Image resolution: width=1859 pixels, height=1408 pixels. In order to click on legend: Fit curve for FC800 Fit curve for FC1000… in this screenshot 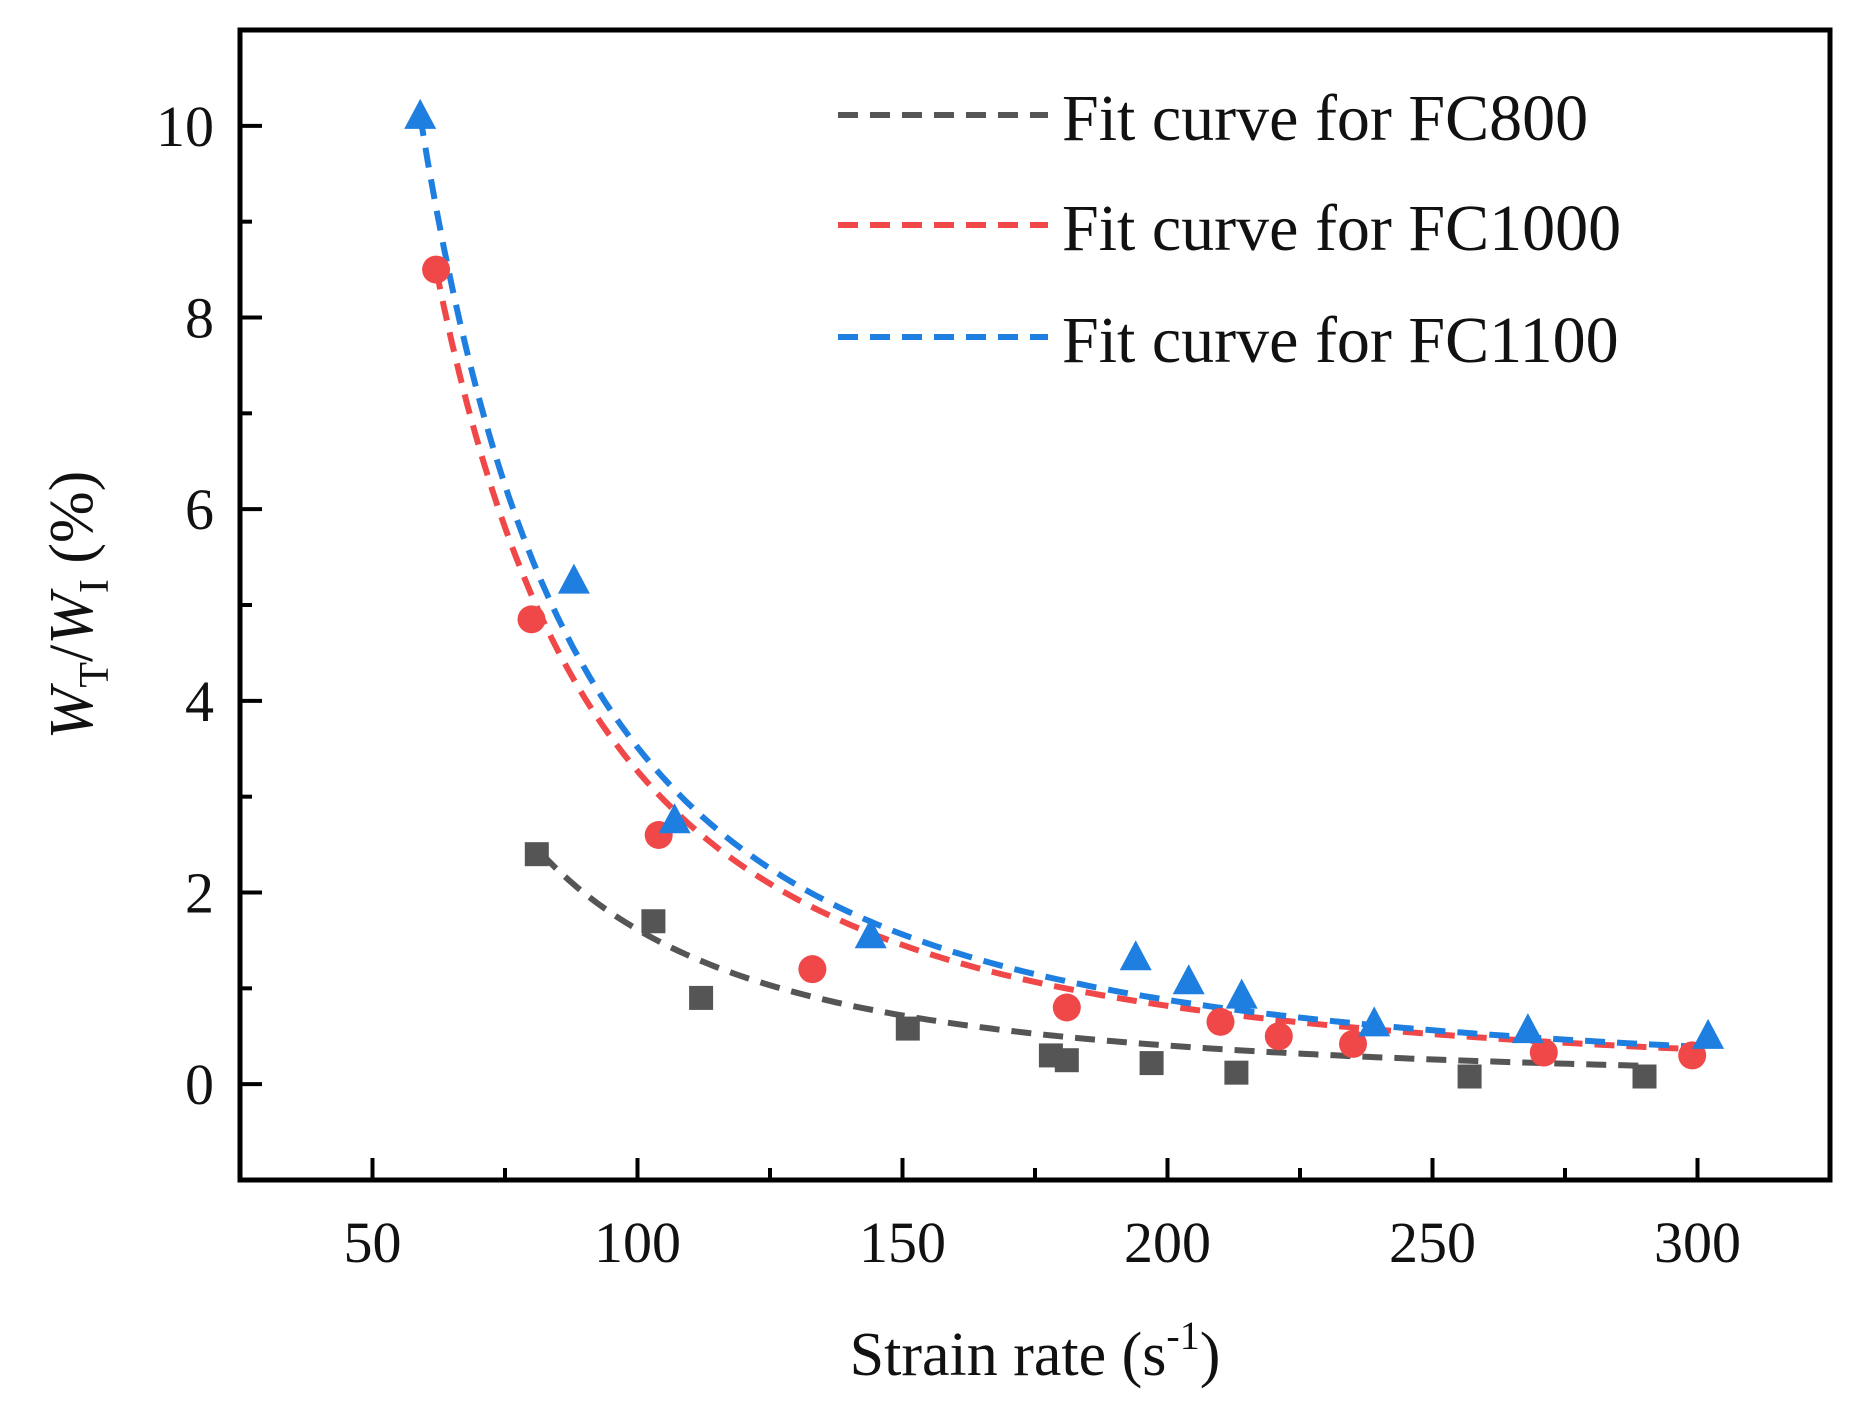, I will do `click(1229, 229)`.